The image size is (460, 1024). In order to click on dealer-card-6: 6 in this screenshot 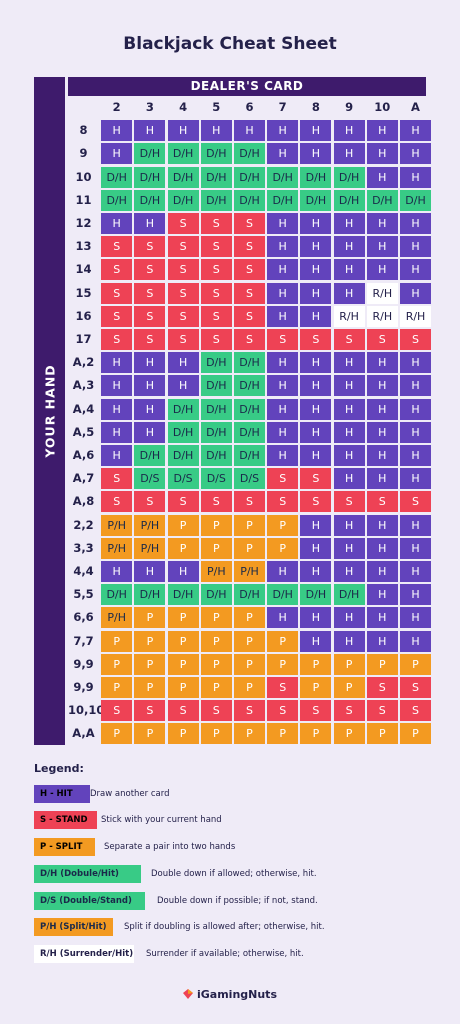, I will do `click(249, 107)`.